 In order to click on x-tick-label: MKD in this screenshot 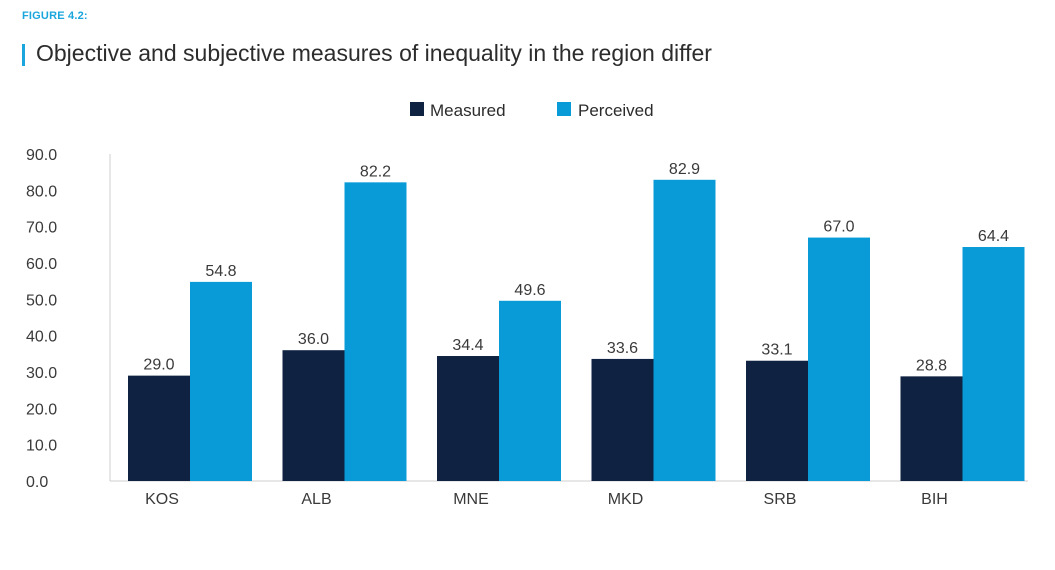, I will do `click(626, 499)`.